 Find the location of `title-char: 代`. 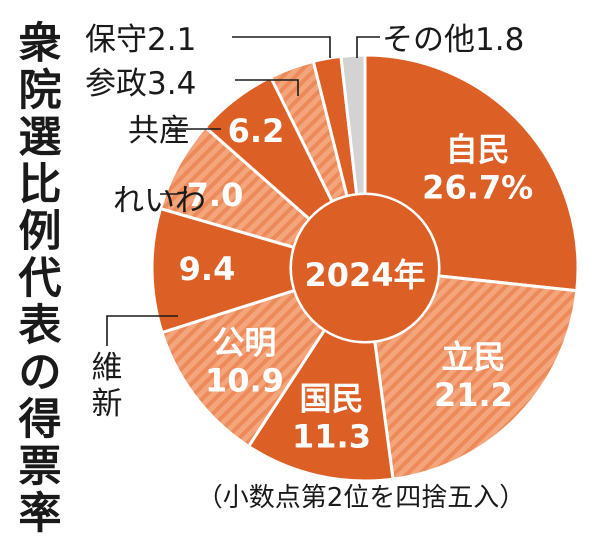

title-char: 代 is located at coordinates (40, 279).